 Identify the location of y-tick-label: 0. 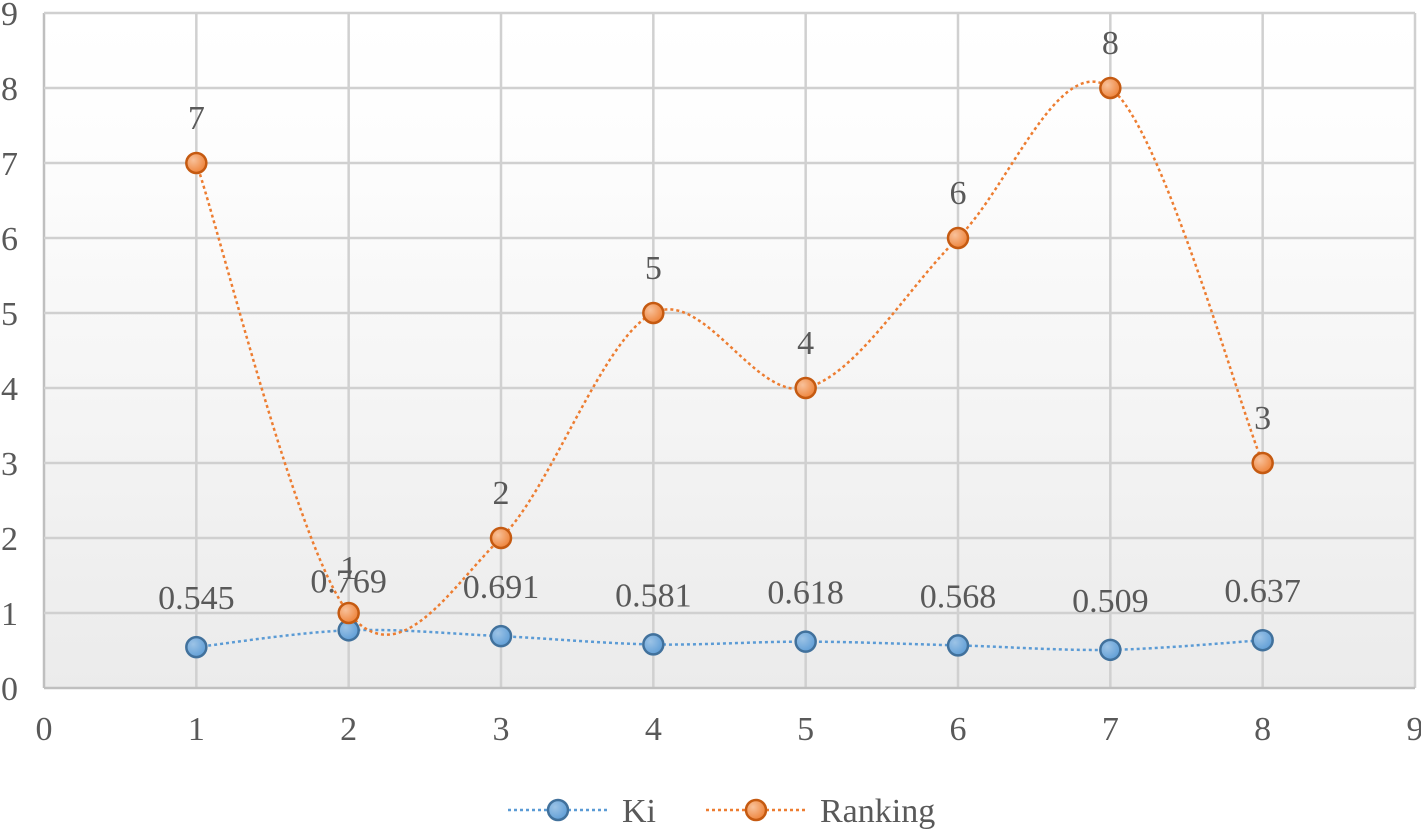
(9, 689).